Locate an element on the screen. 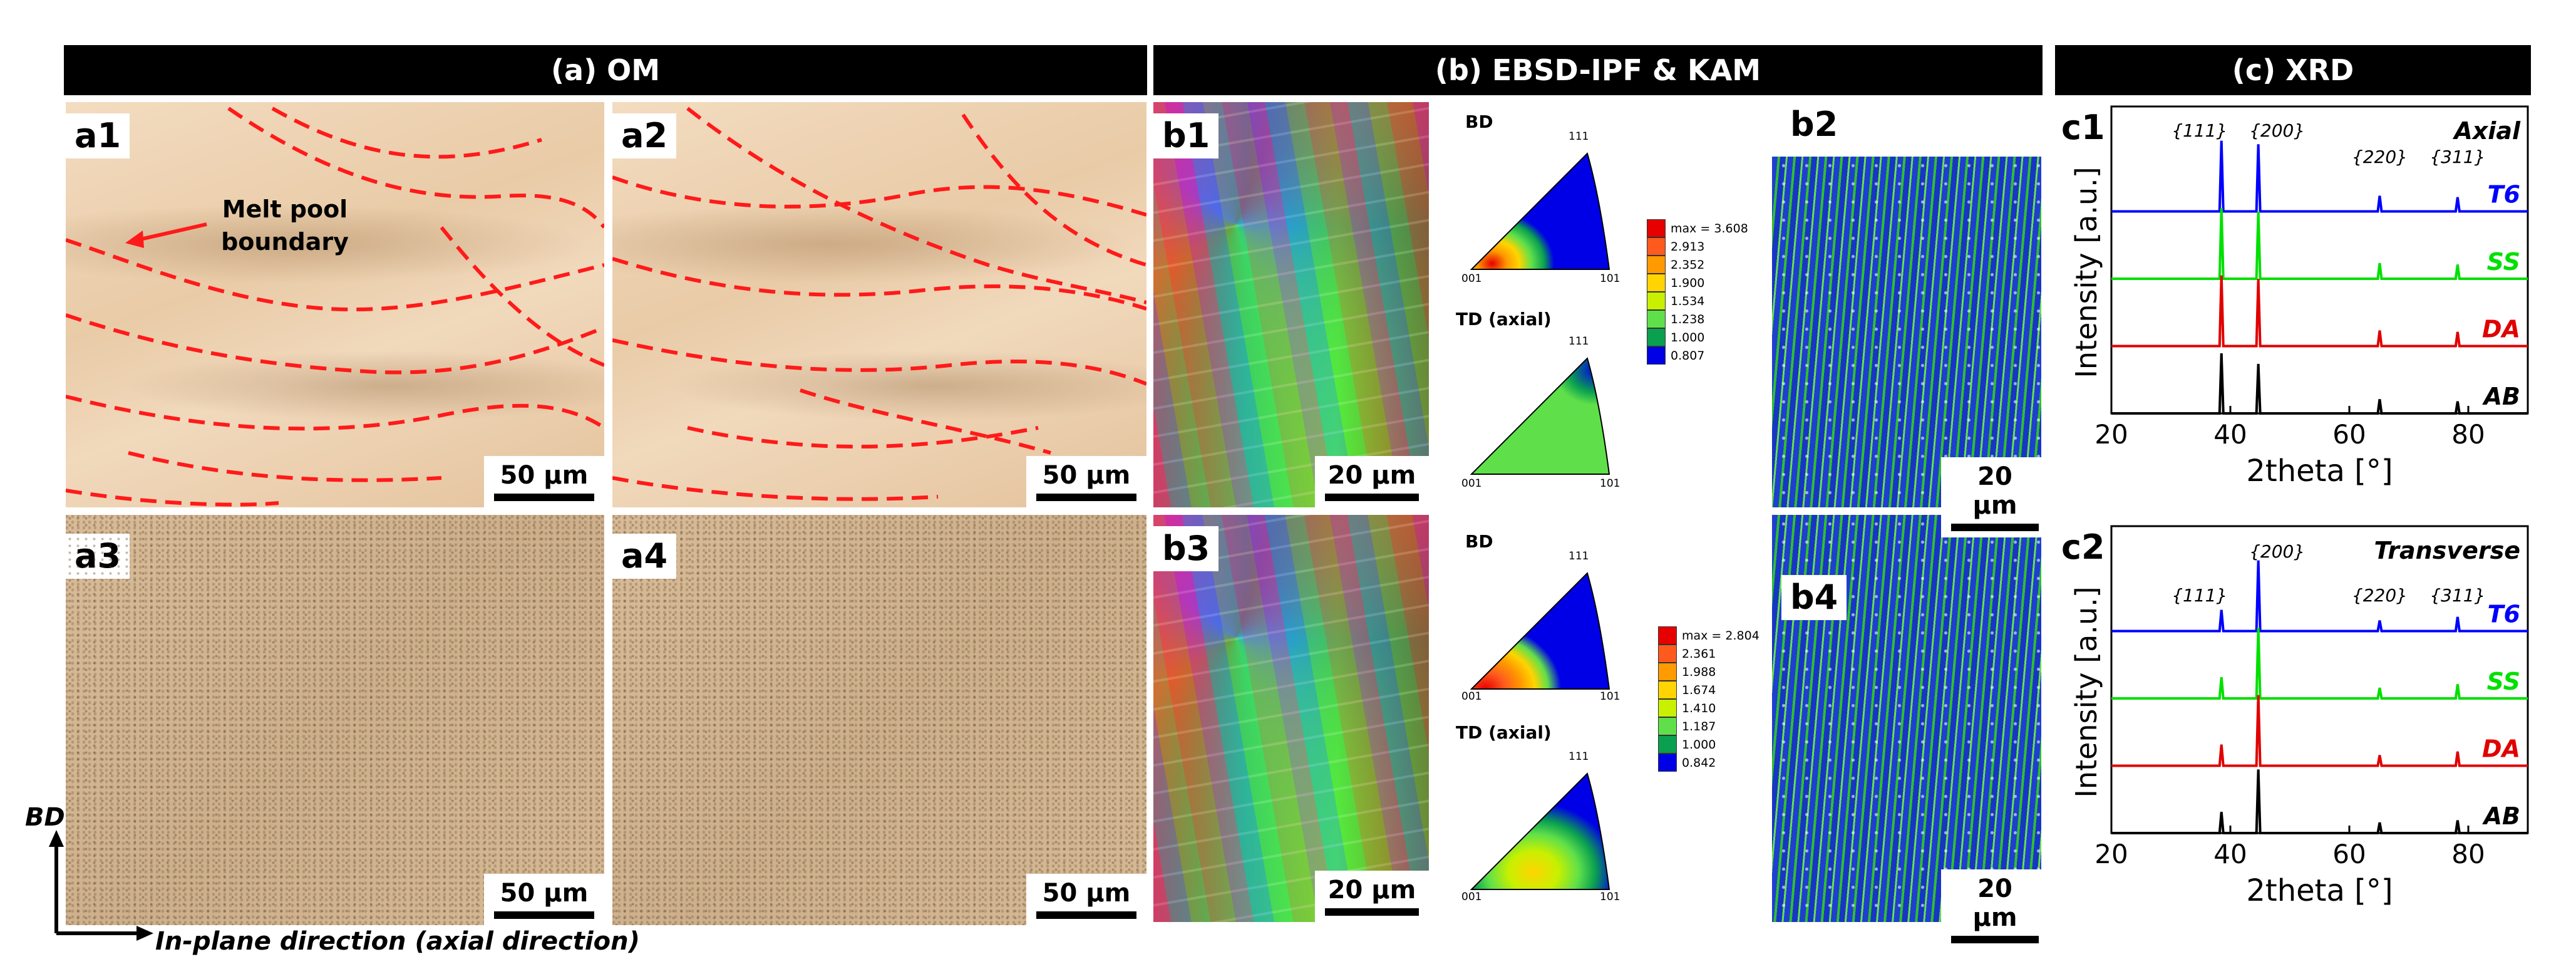 The image size is (2576, 969). peak-label: {220} is located at coordinates (2380, 157).